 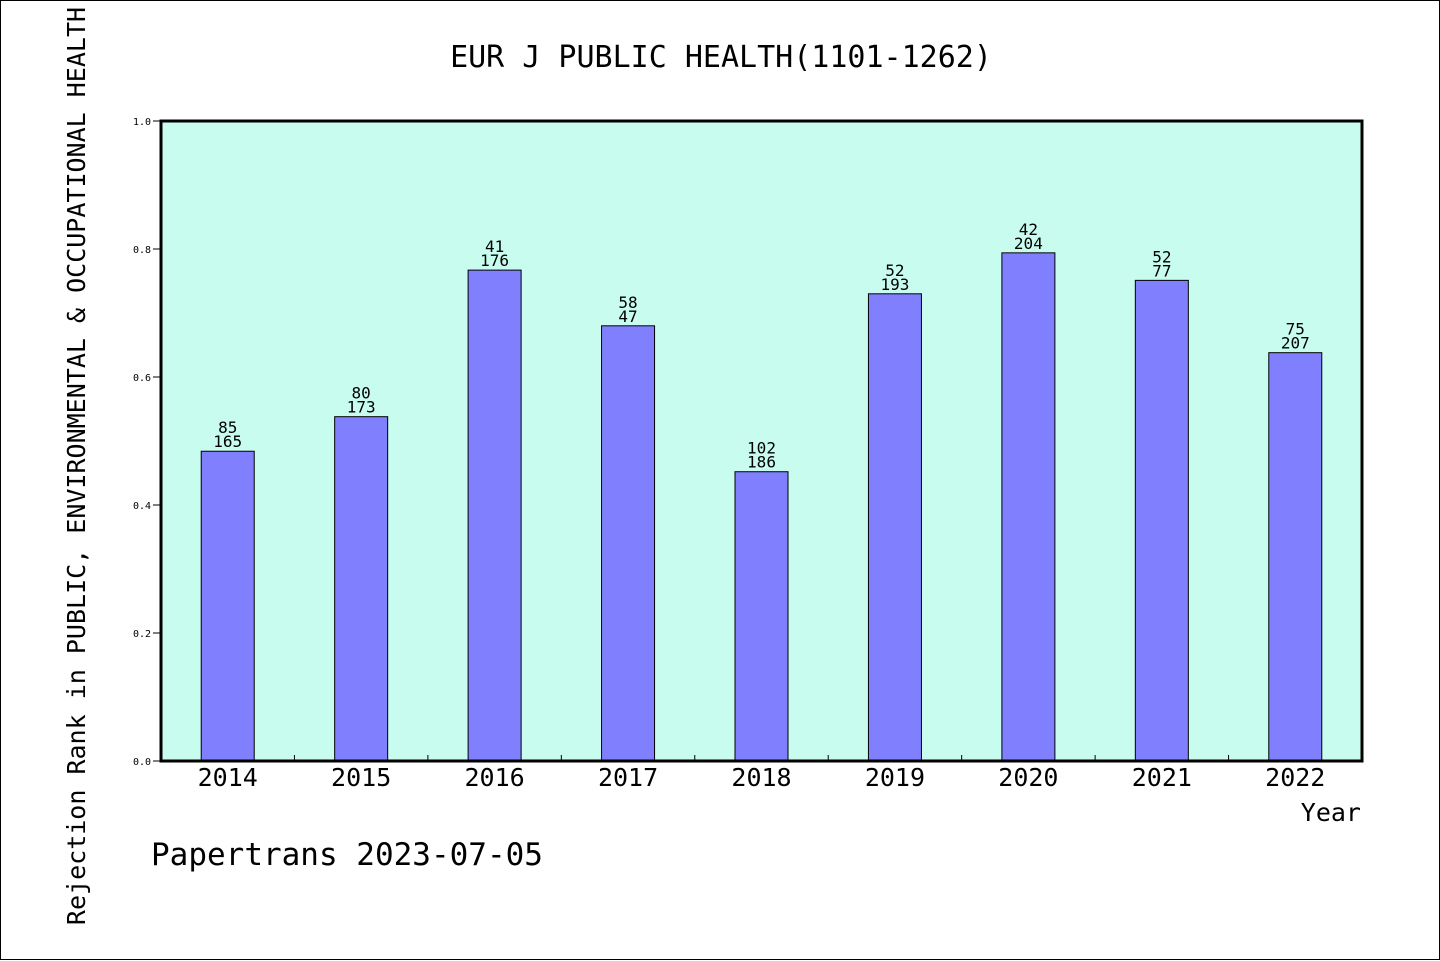 What do you see at coordinates (627, 302) in the screenshot?
I see `bar-label-top: 58` at bounding box center [627, 302].